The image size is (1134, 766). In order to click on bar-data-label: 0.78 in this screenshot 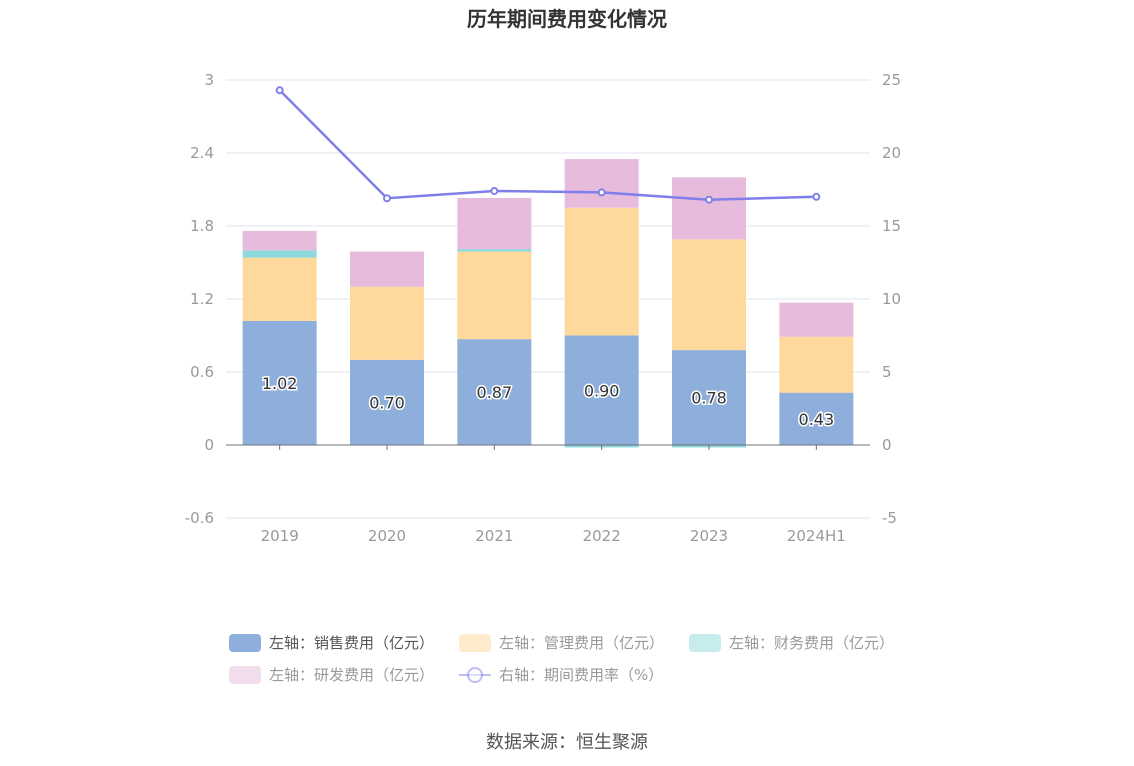, I will do `click(709, 398)`.